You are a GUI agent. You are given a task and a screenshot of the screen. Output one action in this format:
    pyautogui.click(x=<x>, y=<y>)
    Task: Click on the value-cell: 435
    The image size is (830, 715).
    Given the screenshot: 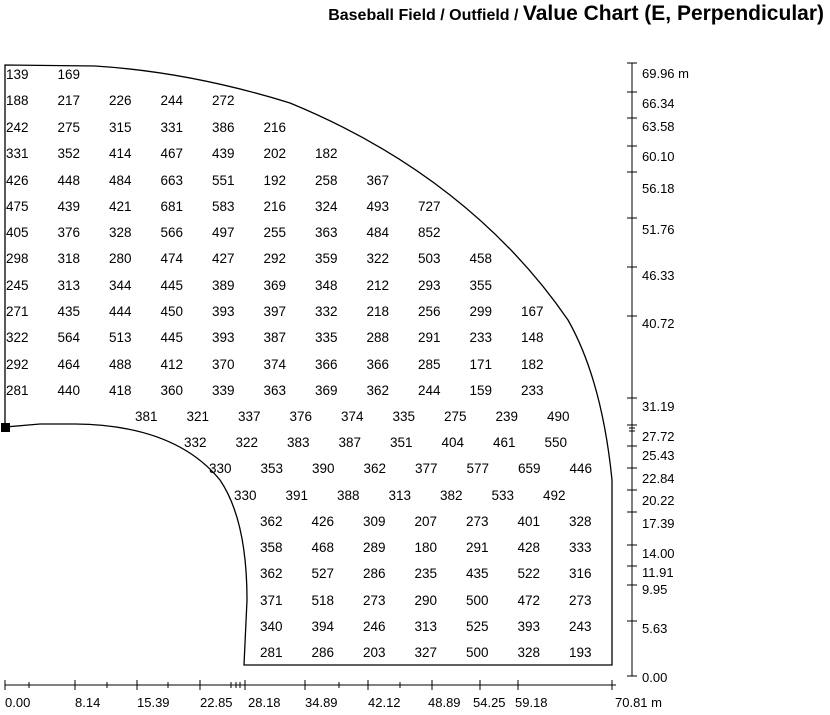 What is the action you would take?
    pyautogui.click(x=69, y=311)
    